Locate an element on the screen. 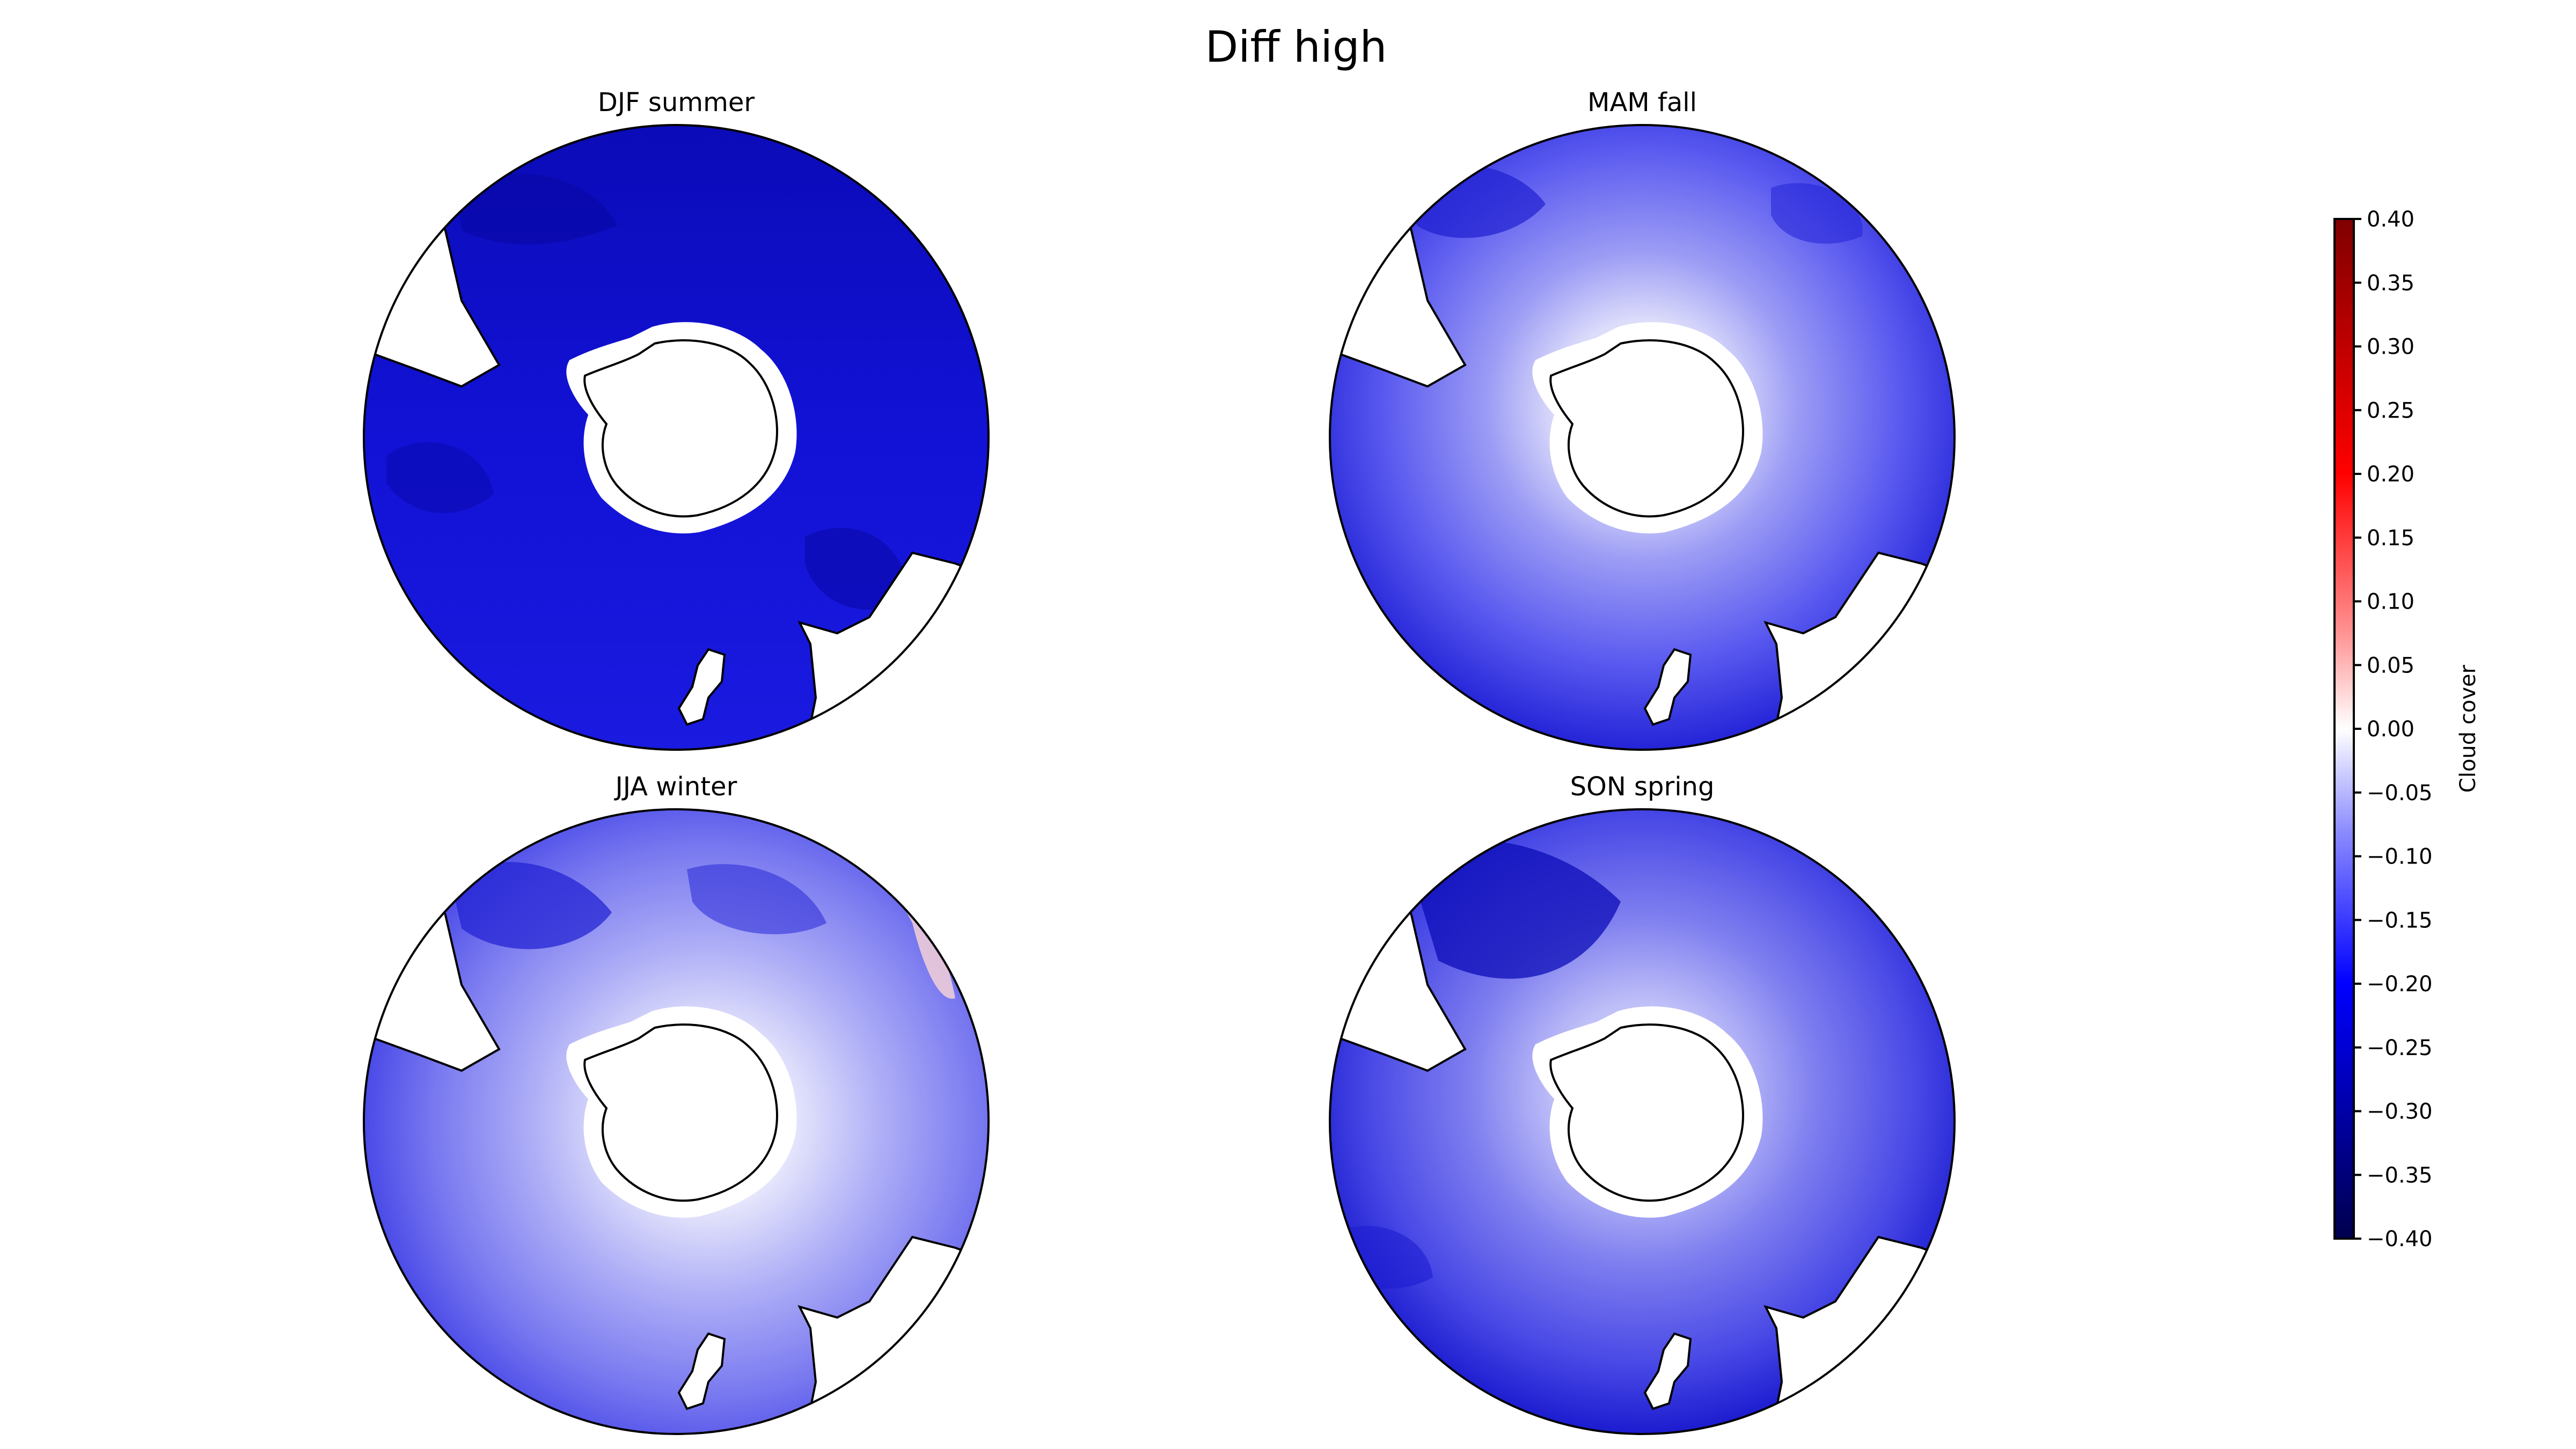 The width and height of the screenshot is (2576, 1449). panel-title-djf: DJF summer is located at coordinates (676, 102).